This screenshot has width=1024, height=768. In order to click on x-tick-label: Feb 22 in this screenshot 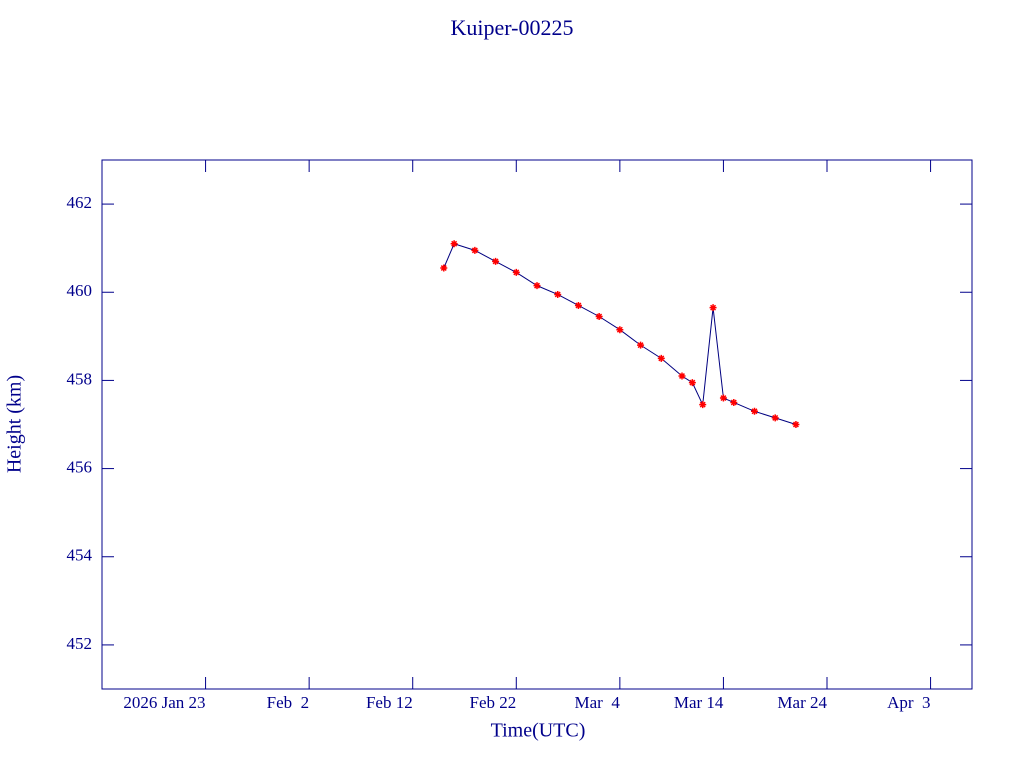, I will do `click(493, 702)`.